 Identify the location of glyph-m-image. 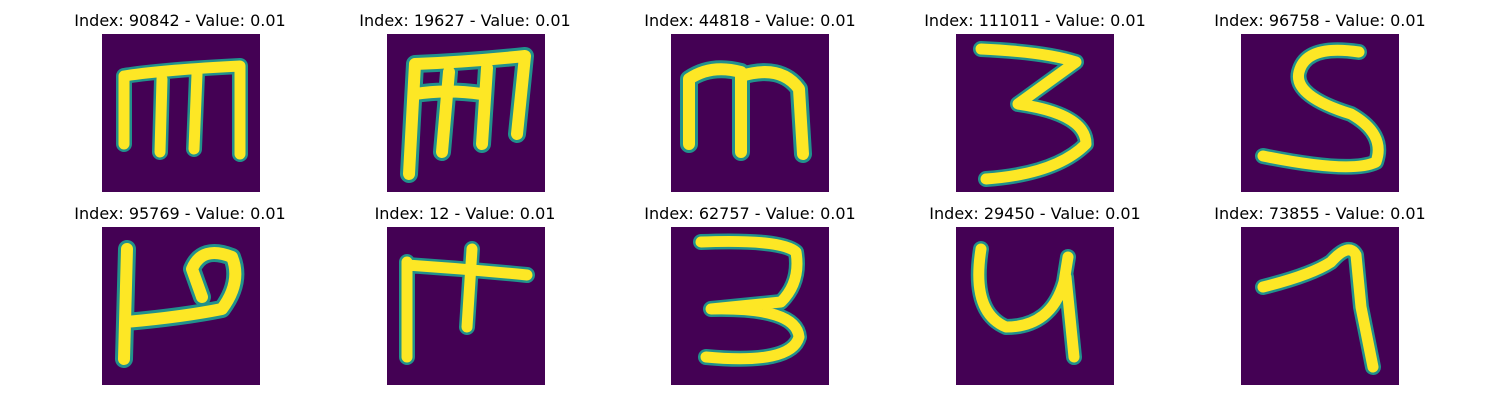
(182, 110).